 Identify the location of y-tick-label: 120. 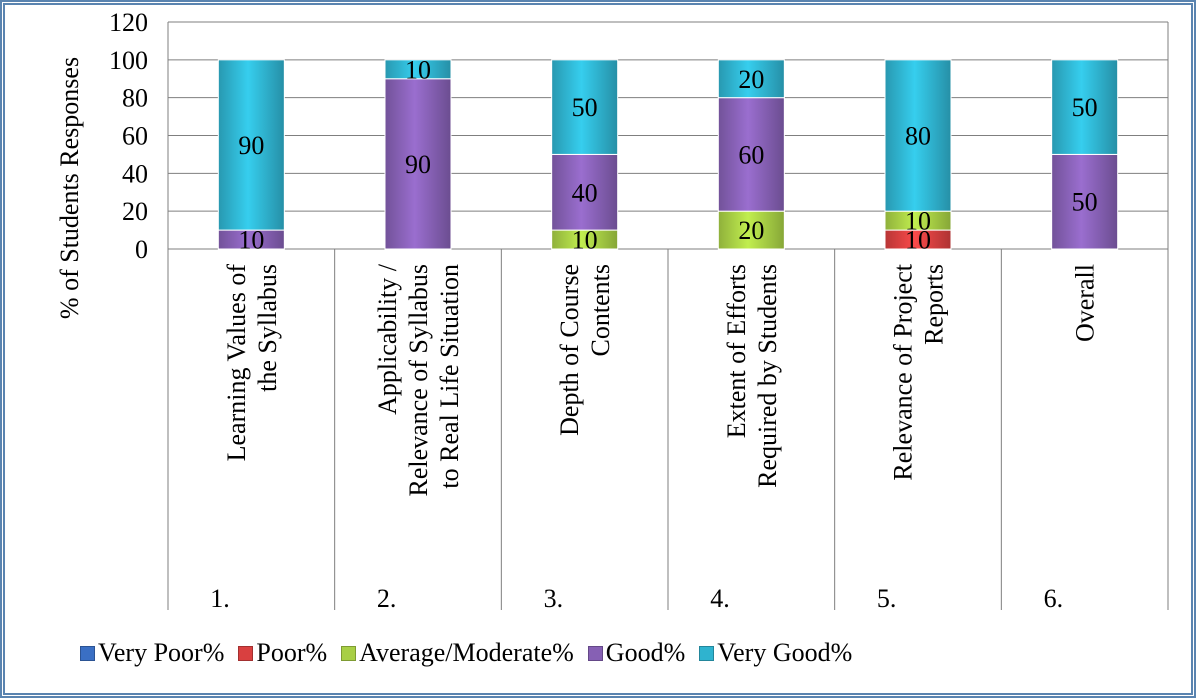
(128, 22).